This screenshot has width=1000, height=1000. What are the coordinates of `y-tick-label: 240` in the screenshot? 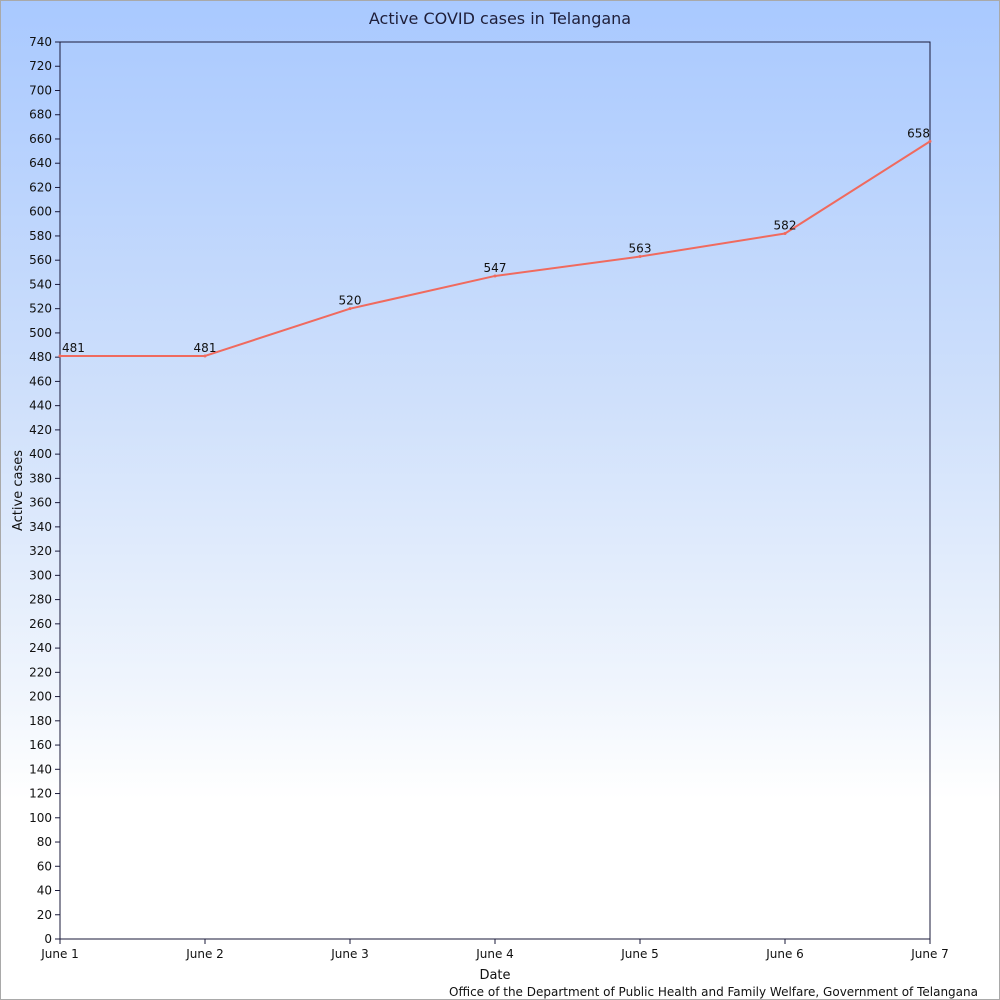 It's located at (40, 648).